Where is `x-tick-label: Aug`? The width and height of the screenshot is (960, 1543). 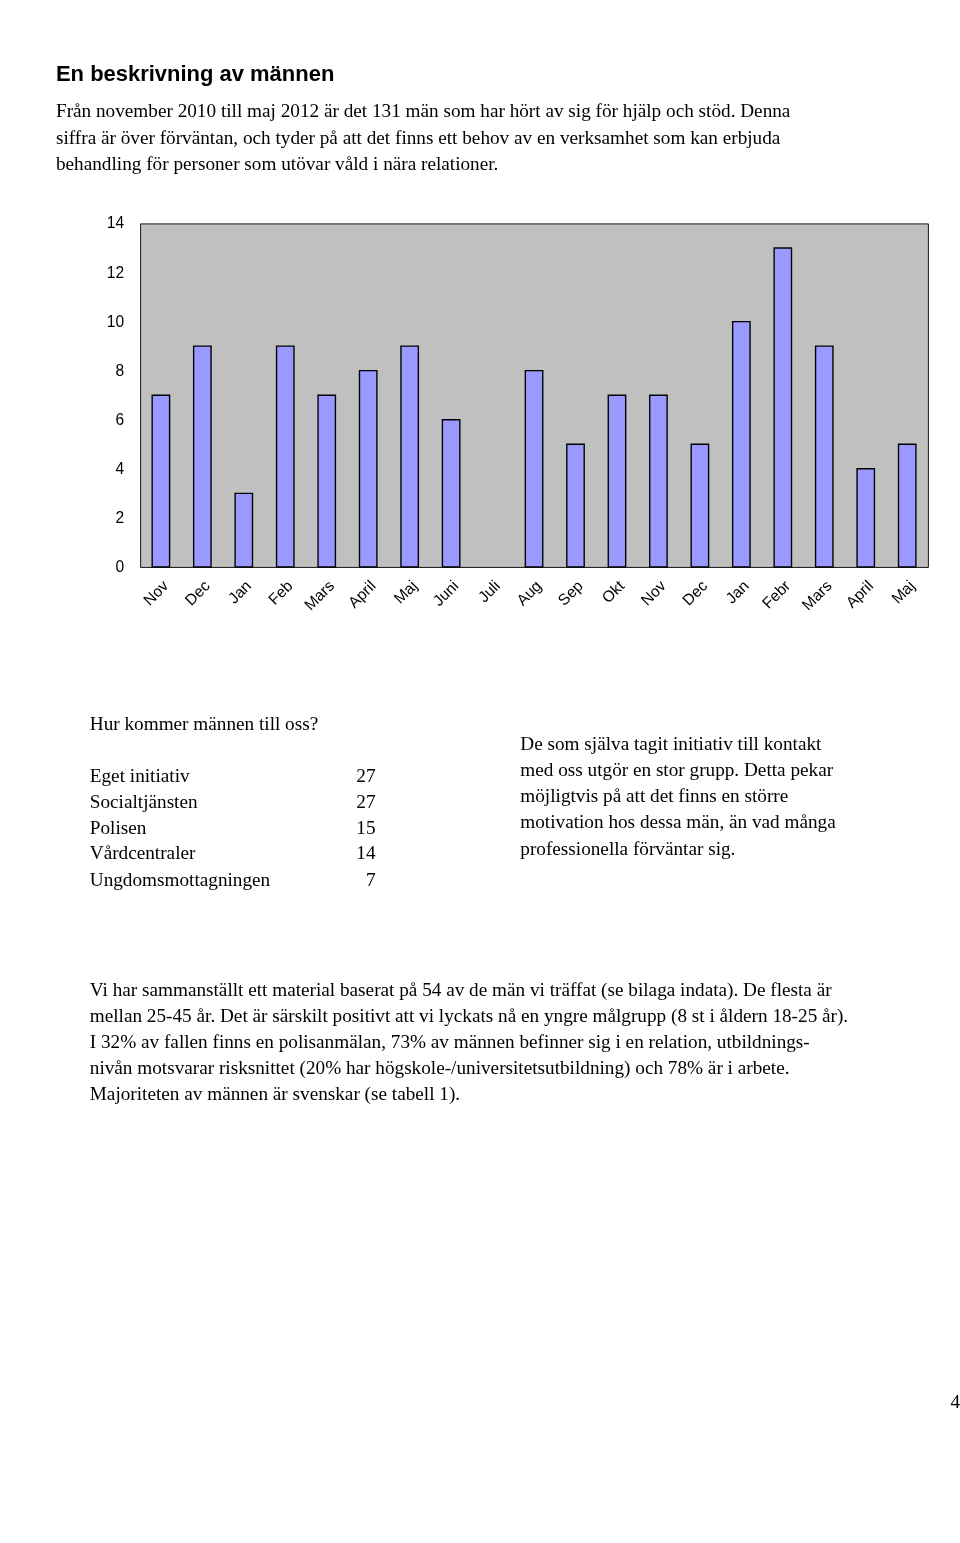
x-tick-label: Aug is located at coordinates (528, 592).